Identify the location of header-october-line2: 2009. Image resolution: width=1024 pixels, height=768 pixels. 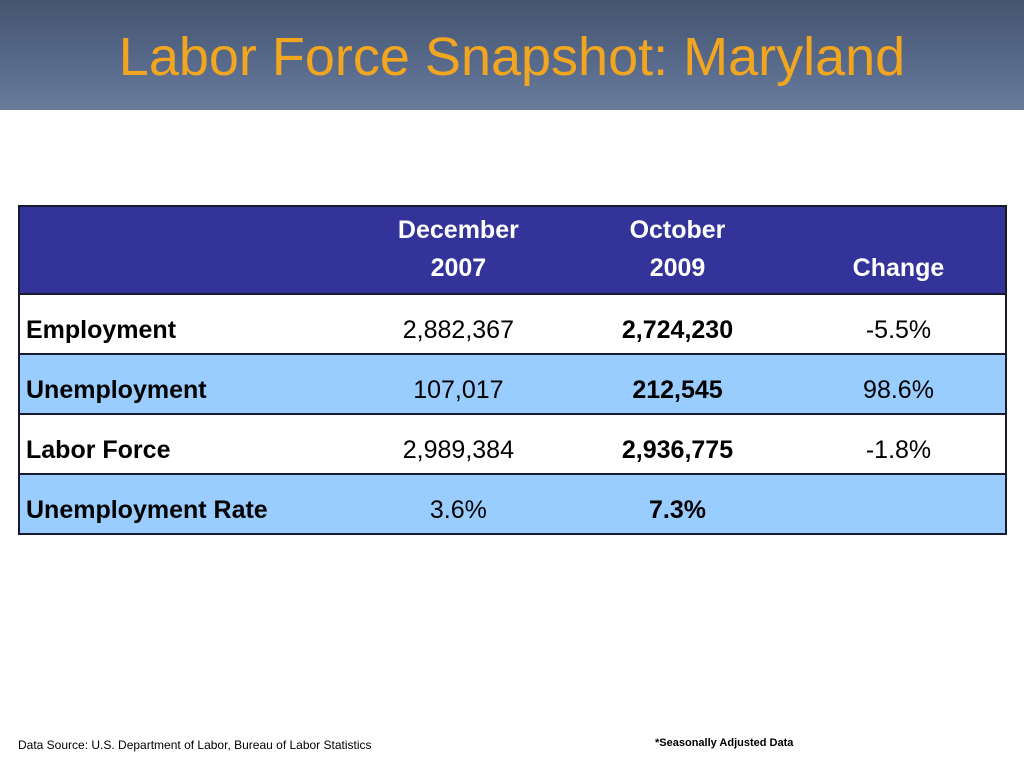
(677, 268).